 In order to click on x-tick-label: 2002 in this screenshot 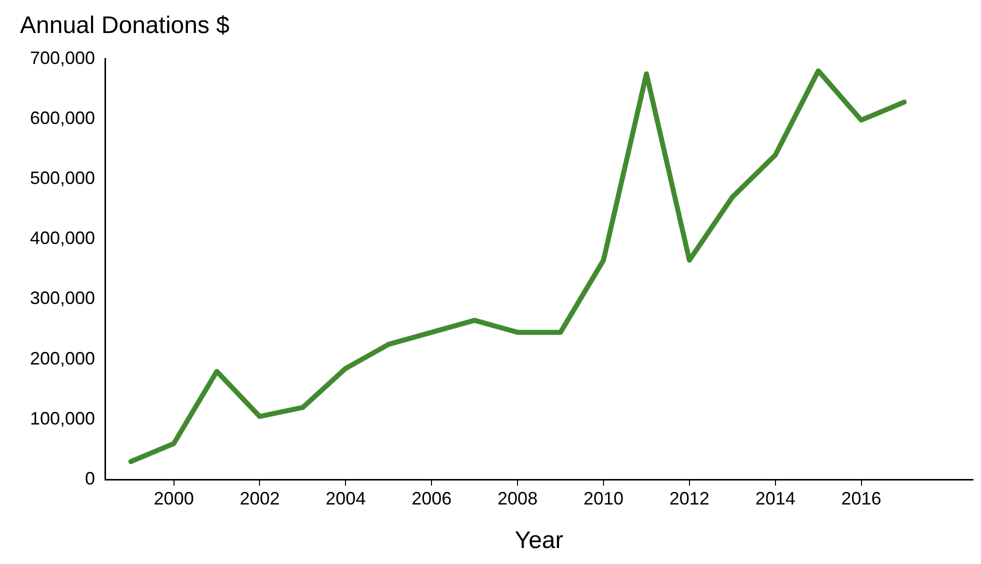, I will do `click(260, 498)`.